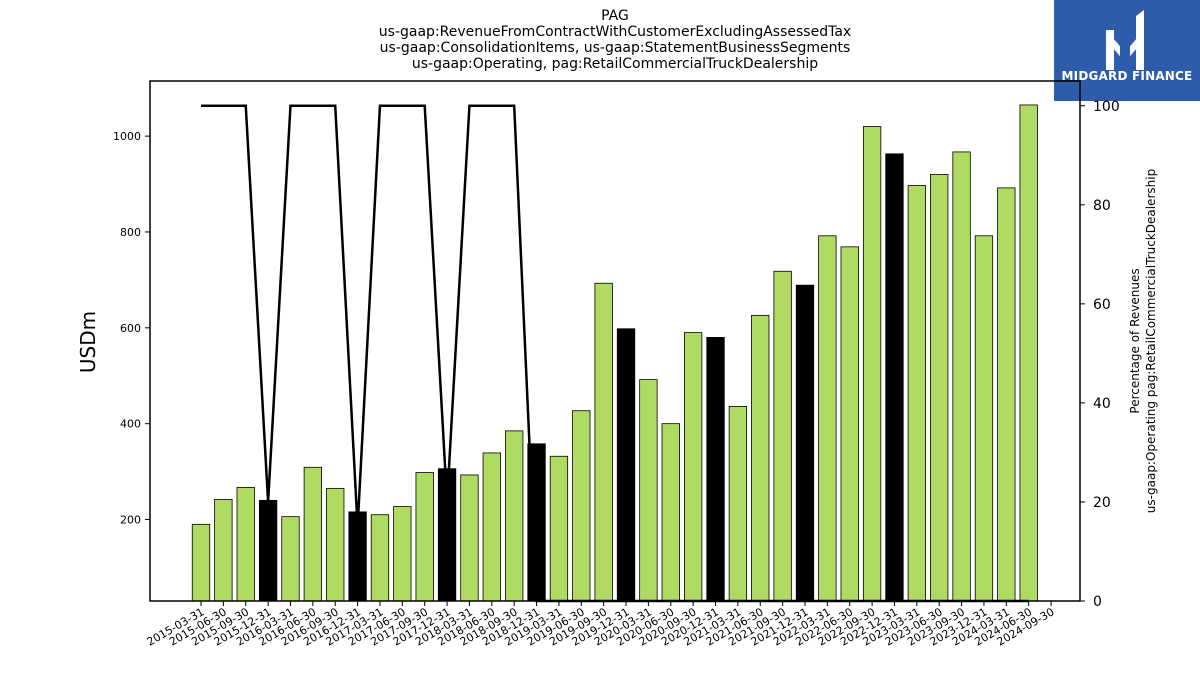 The height and width of the screenshot is (675, 1200). Describe the element at coordinates (130, 232) in the screenshot. I see `y-tick-label: 800` at that location.